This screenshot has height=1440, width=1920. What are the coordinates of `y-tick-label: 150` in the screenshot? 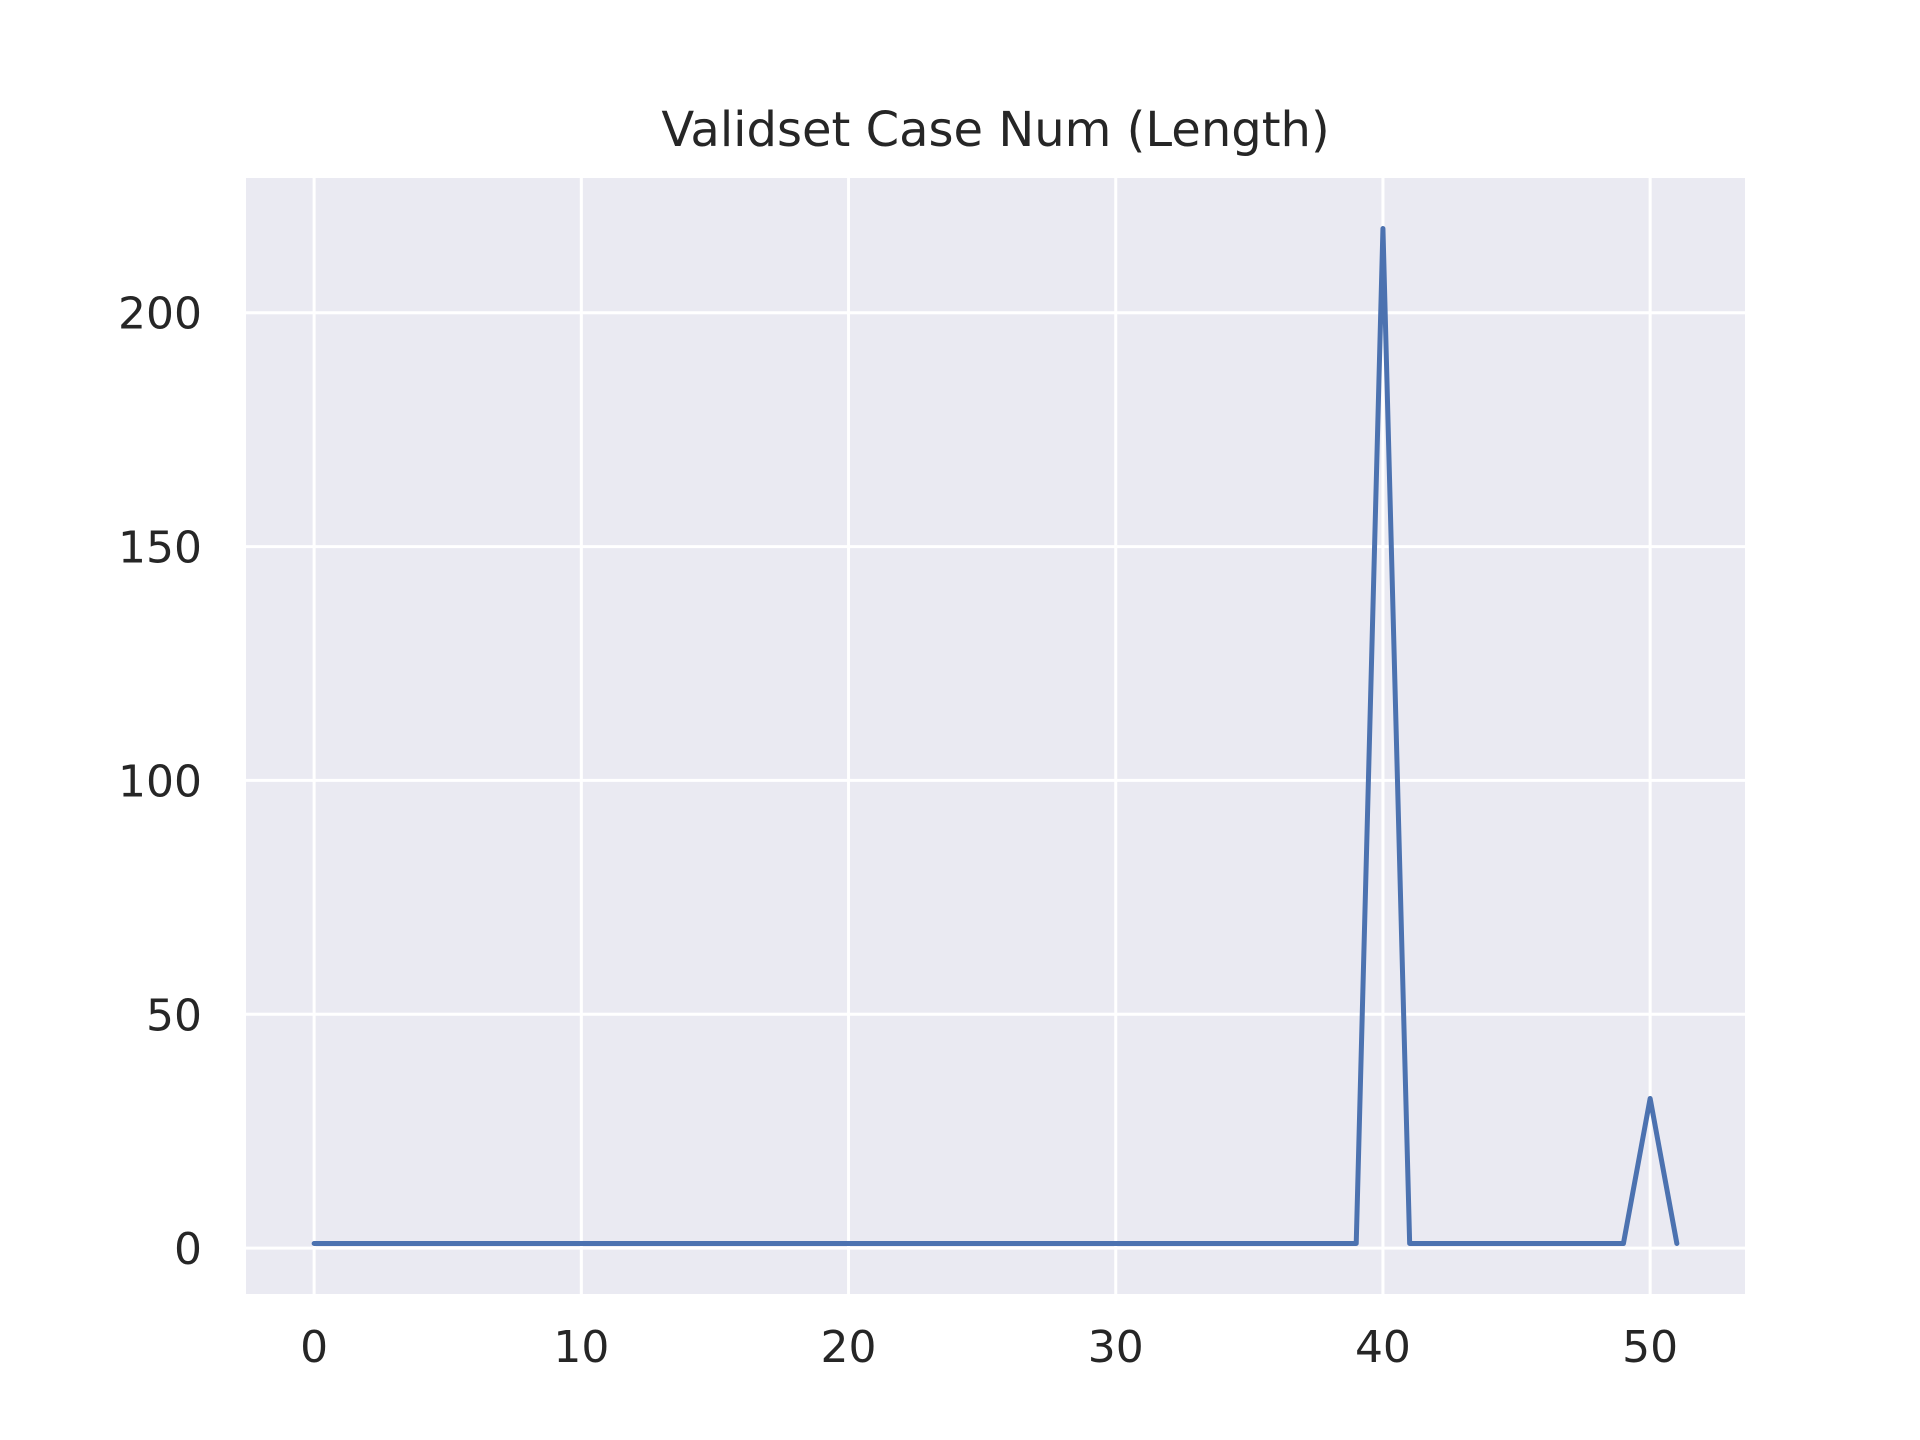 It's located at (160, 548).